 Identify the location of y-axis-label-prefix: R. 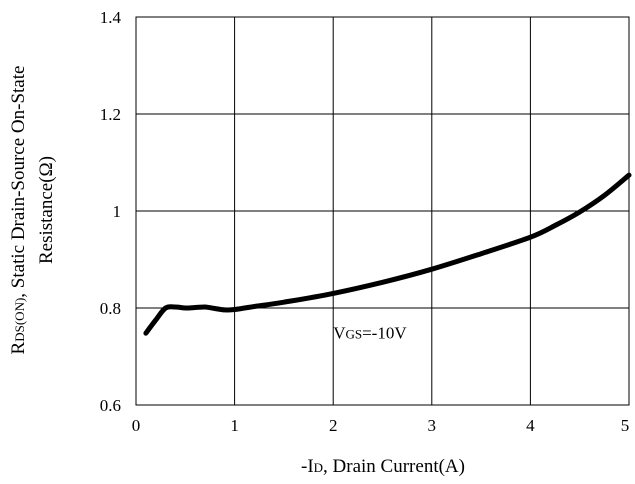
(18, 347).